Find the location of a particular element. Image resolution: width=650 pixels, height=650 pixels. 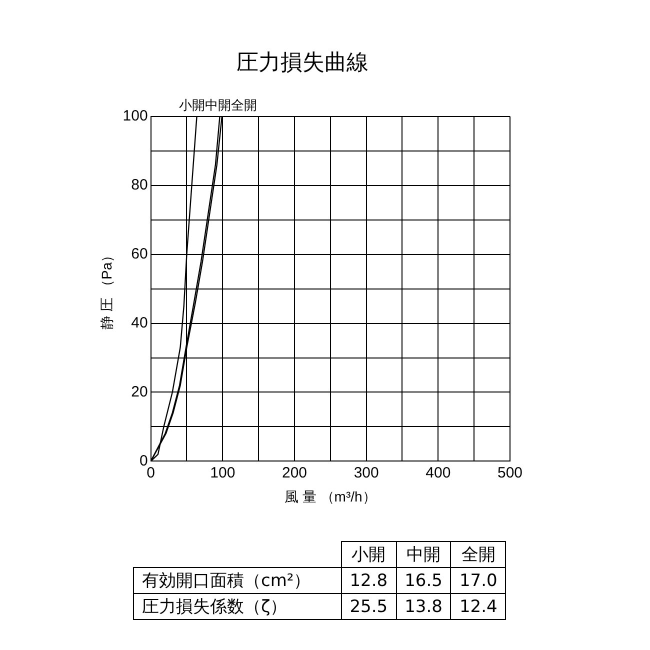

text: 12.8 is located at coordinates (368, 581).